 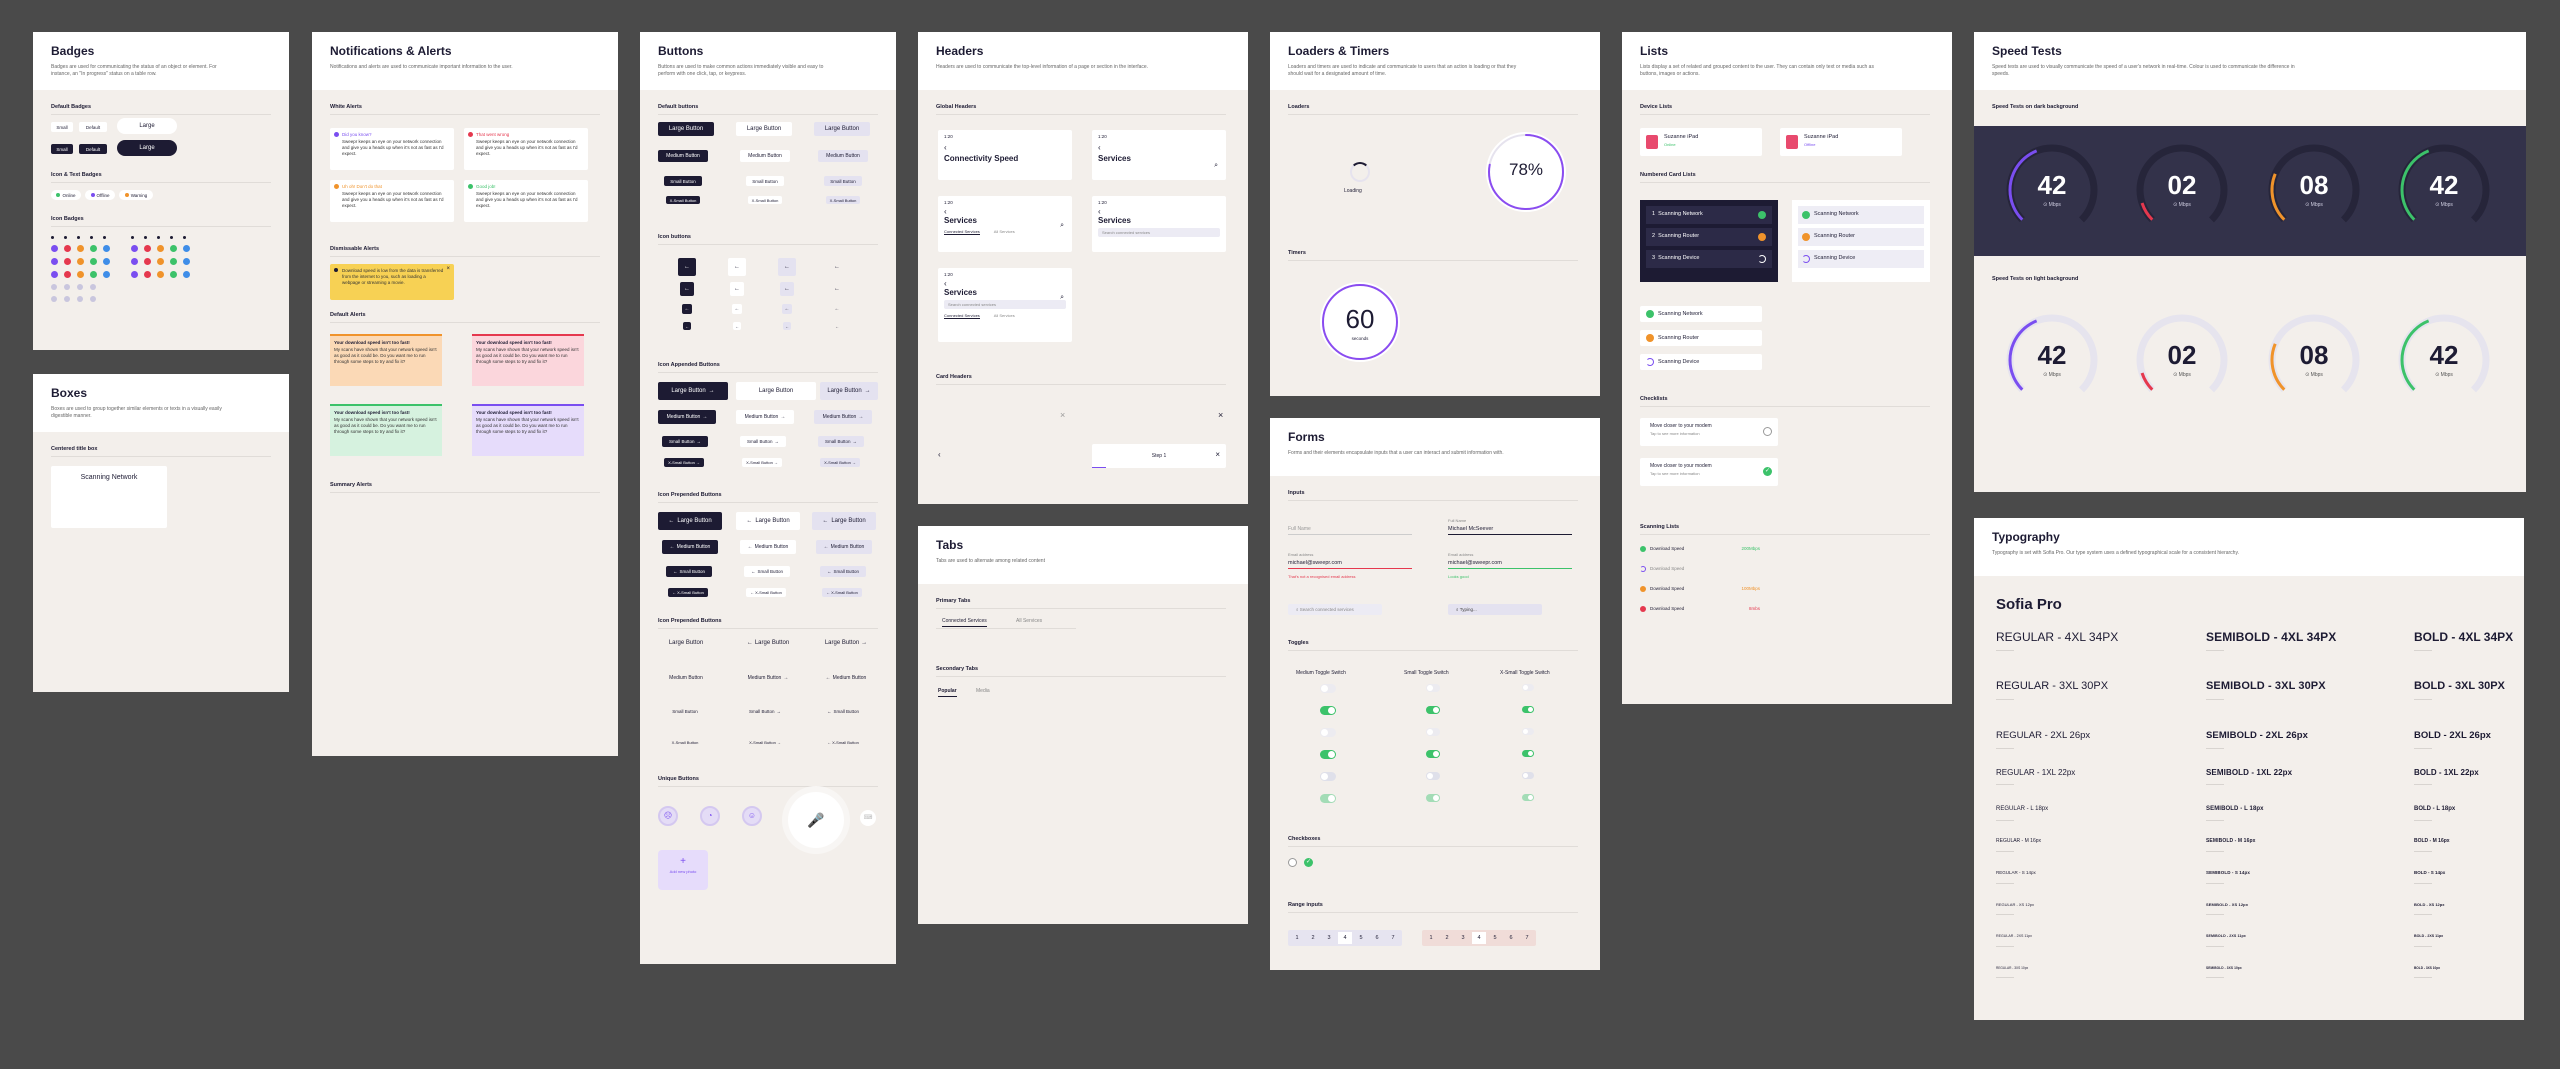 I want to click on icon-button-medium-dark: ←, so click(x=687, y=289).